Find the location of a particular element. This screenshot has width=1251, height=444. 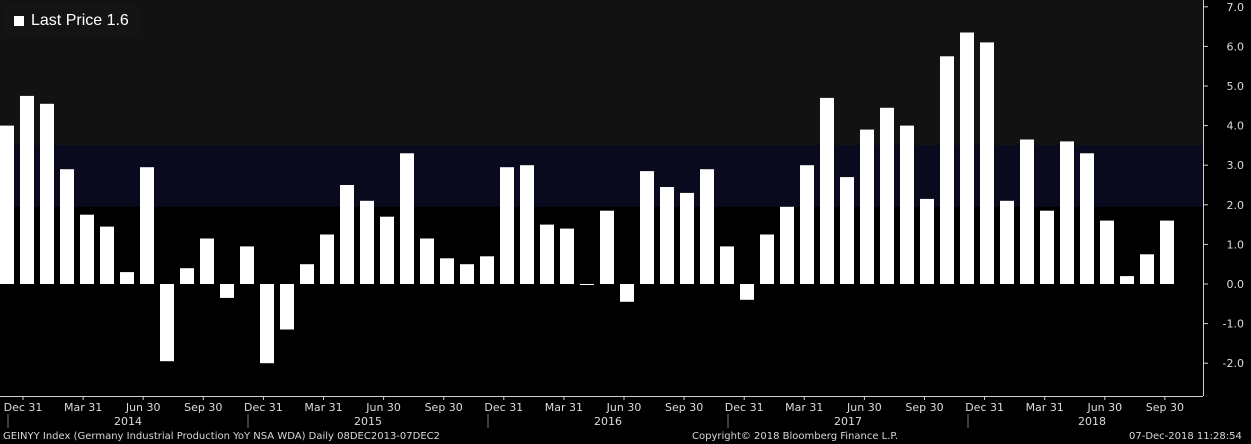

y-tick-label: -1.0 is located at coordinates (1233, 324).